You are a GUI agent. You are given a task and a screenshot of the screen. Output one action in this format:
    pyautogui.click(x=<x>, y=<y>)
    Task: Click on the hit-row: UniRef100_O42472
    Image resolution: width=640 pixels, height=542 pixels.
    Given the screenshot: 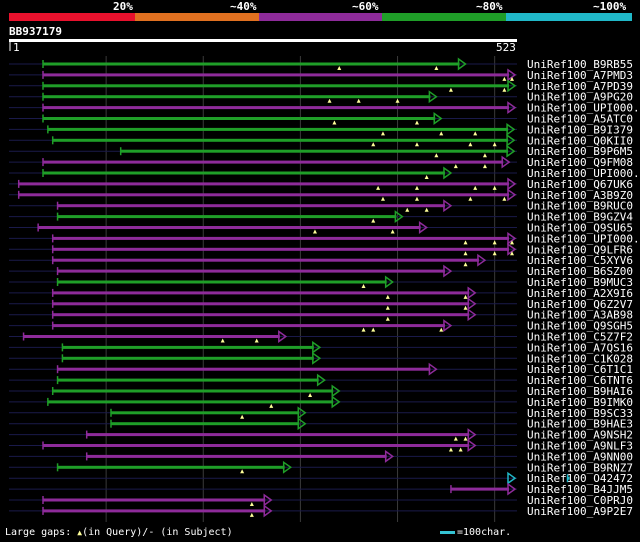 What is the action you would take?
    pyautogui.click(x=321, y=478)
    